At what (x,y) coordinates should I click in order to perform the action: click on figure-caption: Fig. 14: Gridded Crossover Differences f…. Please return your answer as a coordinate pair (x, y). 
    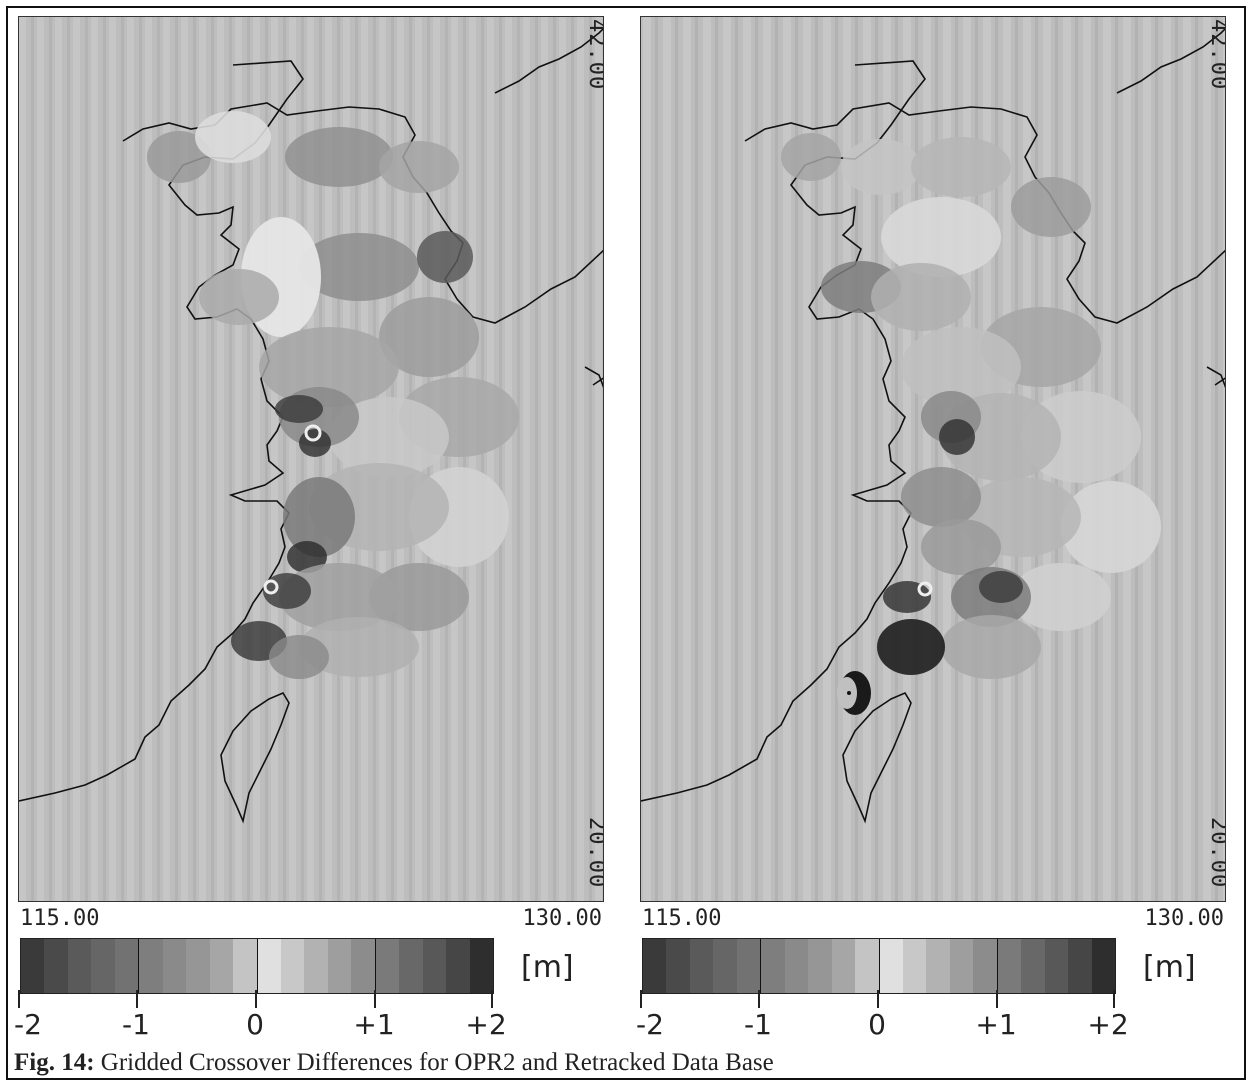
    Looking at the image, I should click on (394, 1063).